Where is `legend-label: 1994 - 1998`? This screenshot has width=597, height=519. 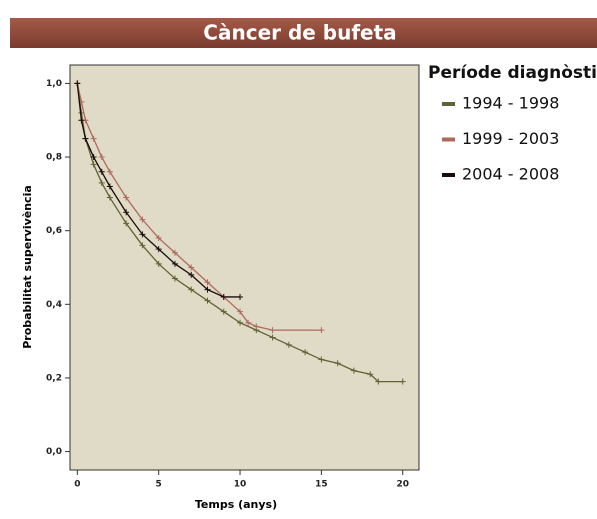 legend-label: 1994 - 1998 is located at coordinates (510, 103).